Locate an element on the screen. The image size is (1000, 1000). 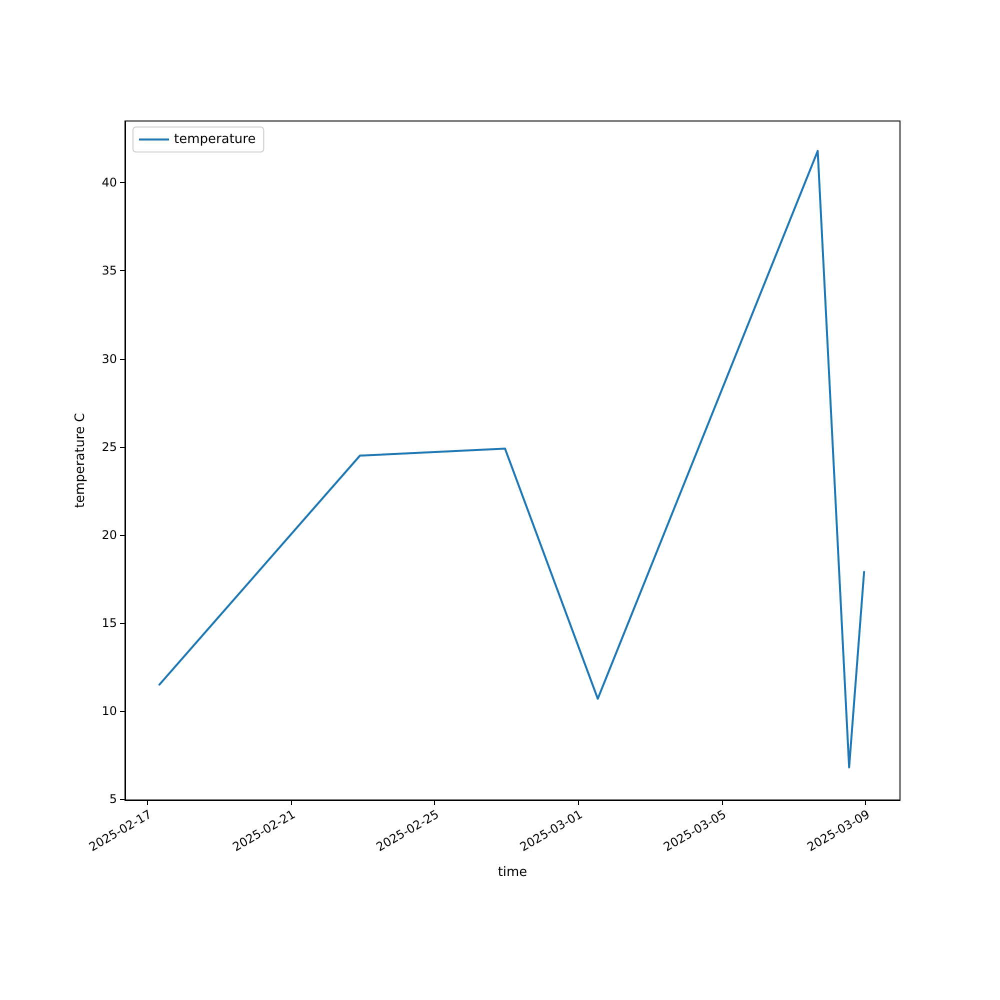
y-tick-label: 15 is located at coordinates (109, 623).